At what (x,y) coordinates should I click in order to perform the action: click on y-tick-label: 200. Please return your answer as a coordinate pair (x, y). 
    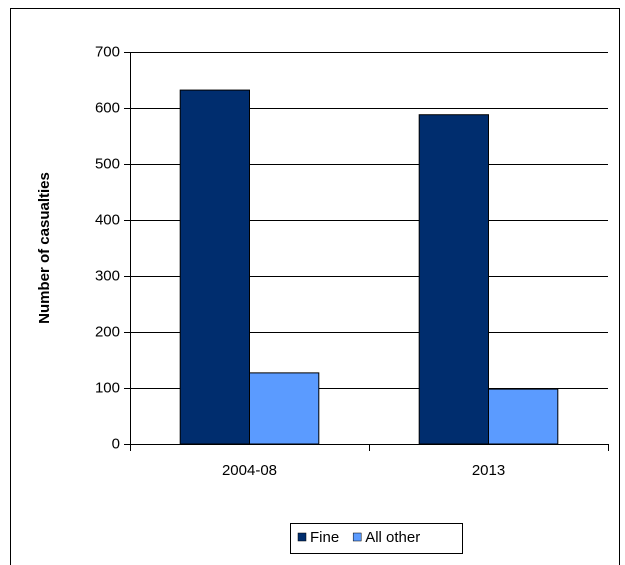
    Looking at the image, I should click on (107, 331).